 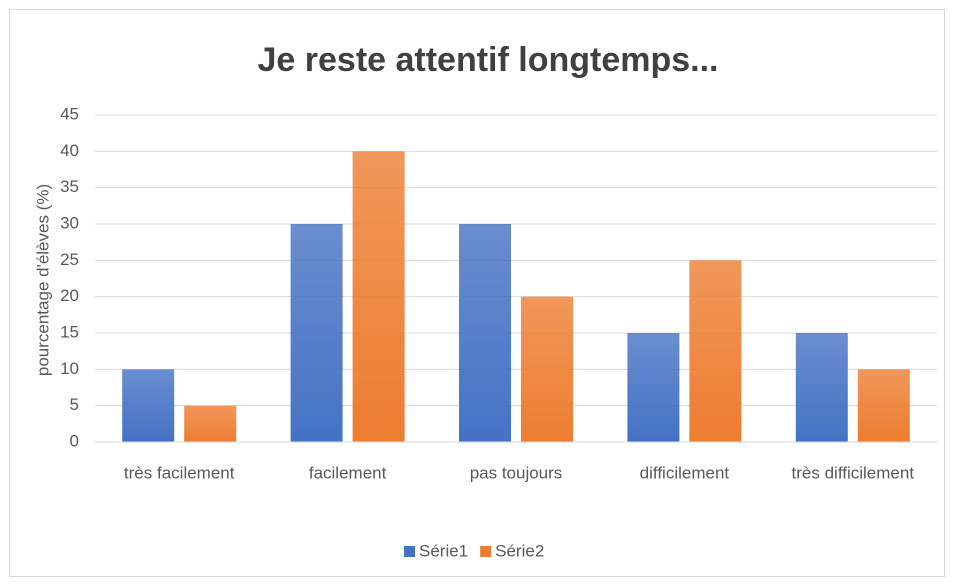 I want to click on y-tick-label: 40, so click(x=69, y=150).